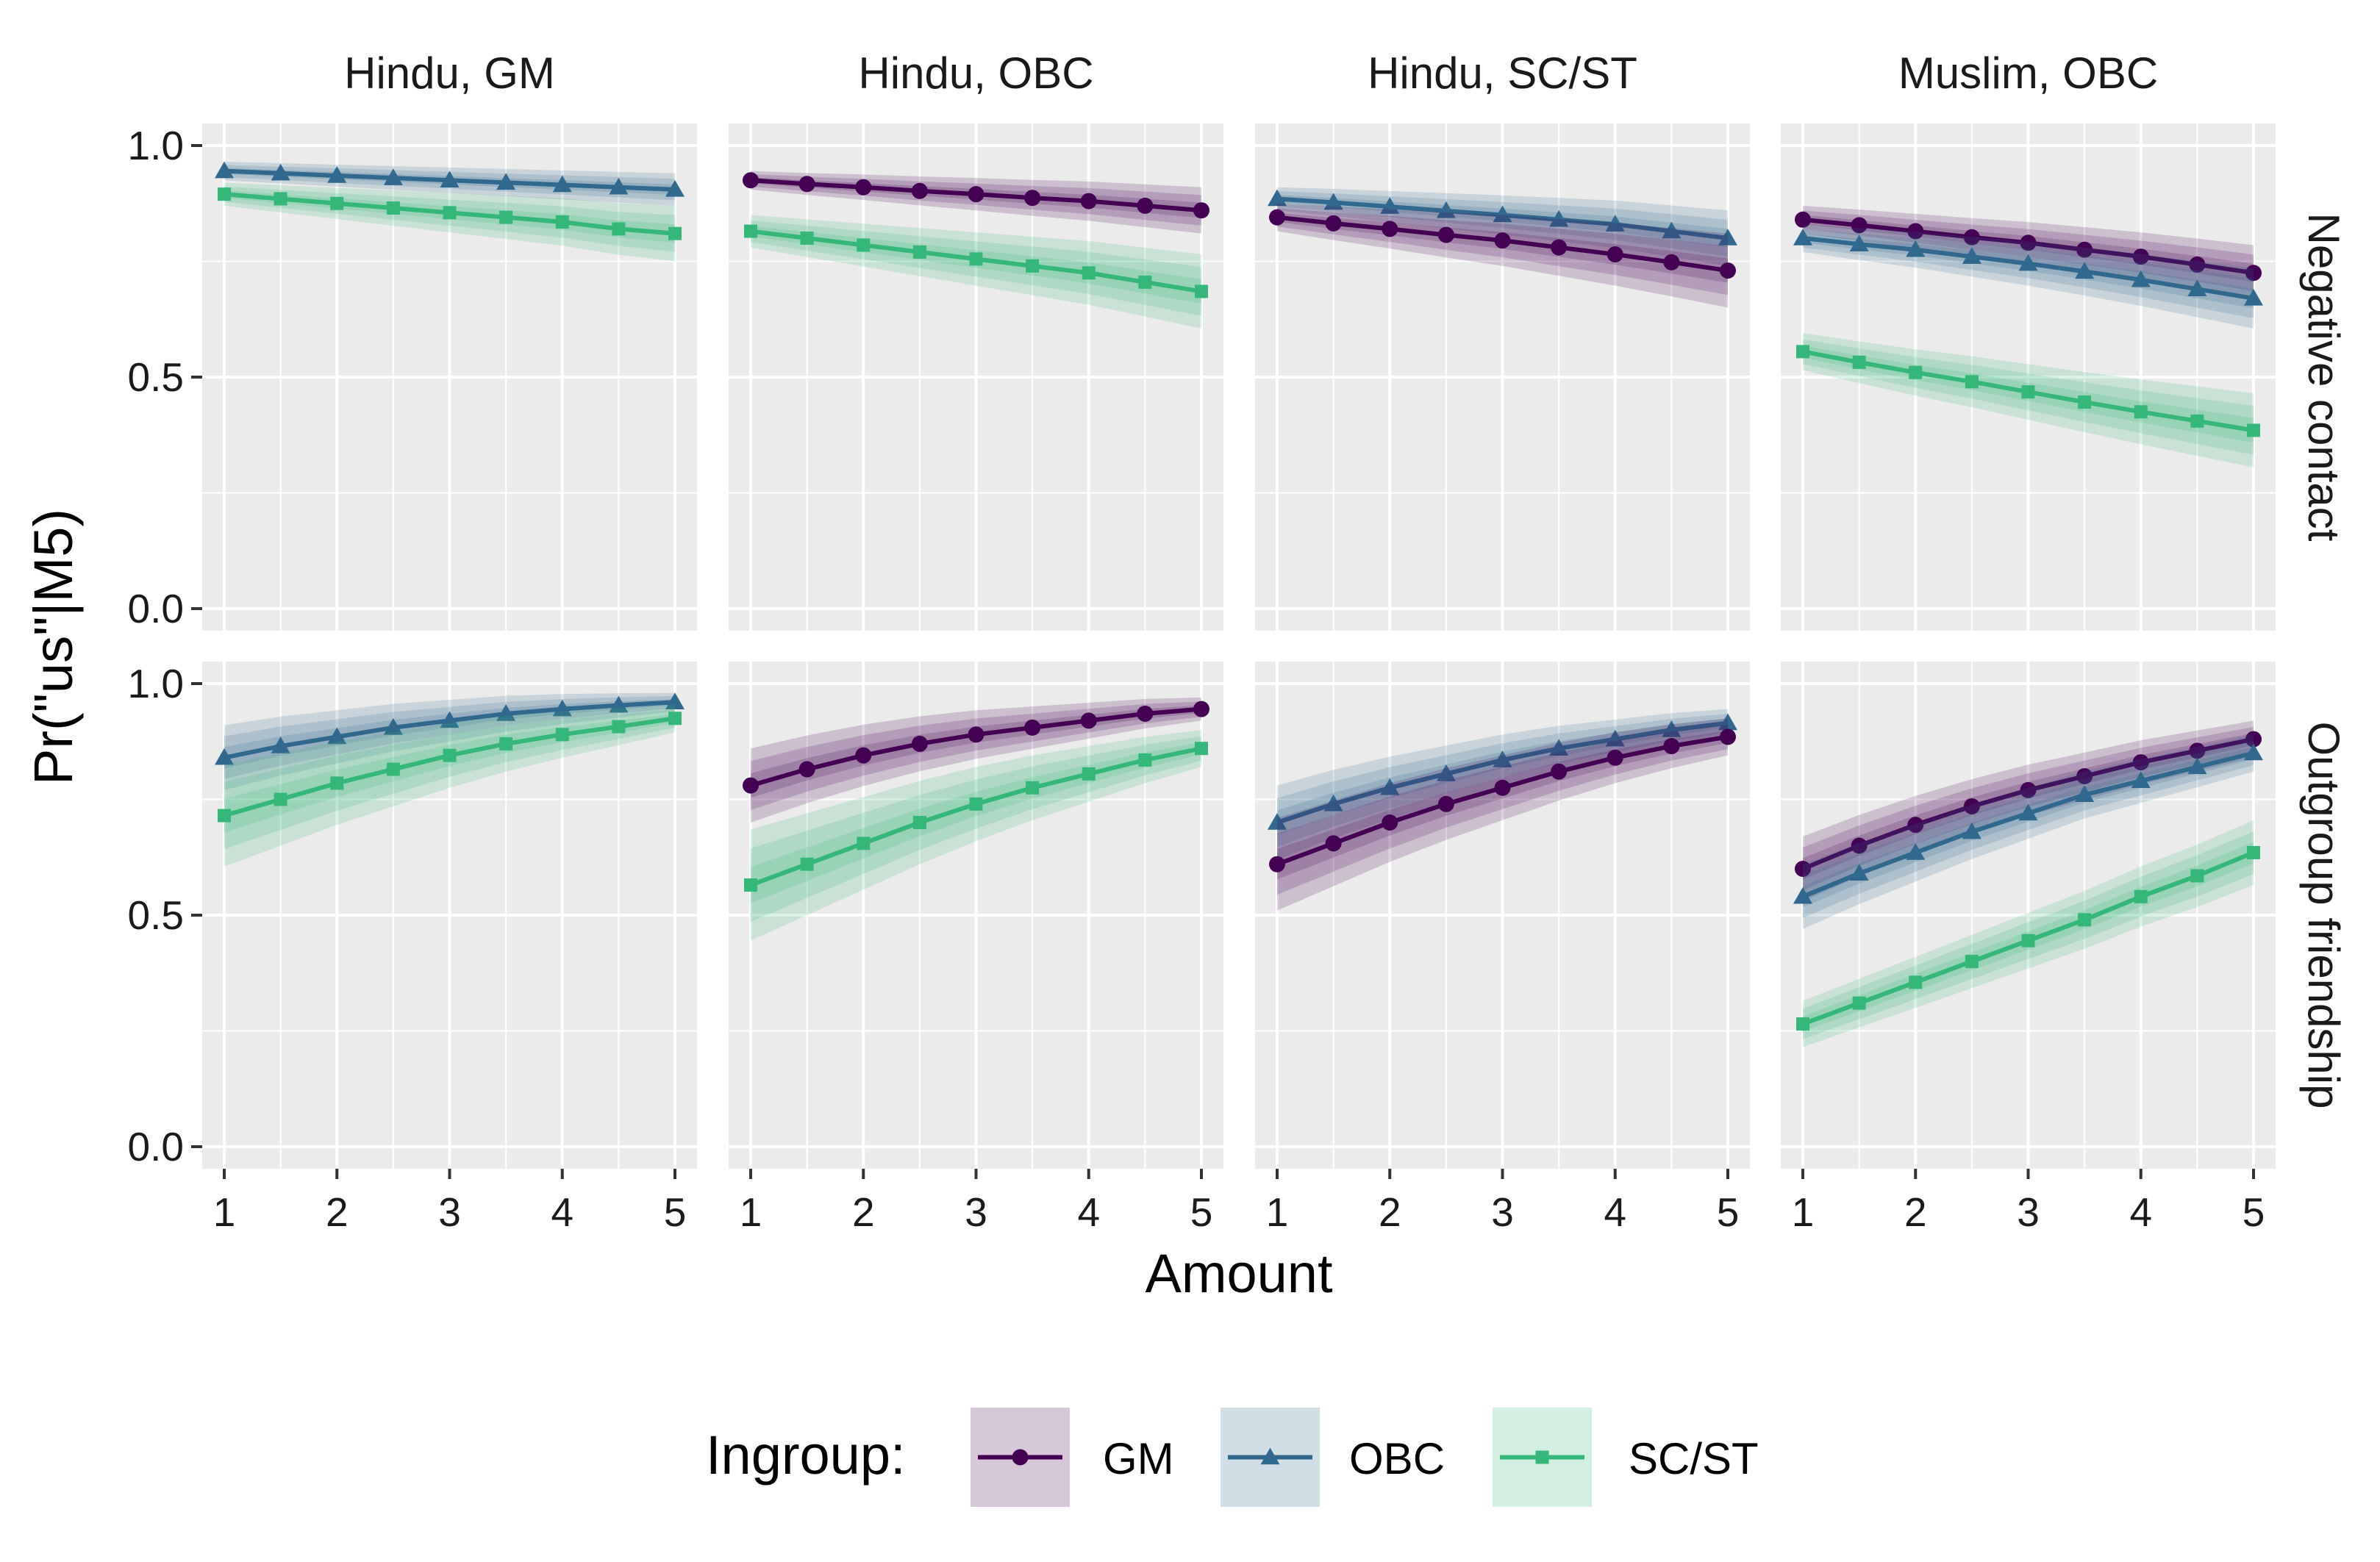 The width and height of the screenshot is (2380, 1562). What do you see at coordinates (156, 915) in the screenshot?
I see `y-tick-label: 0.5` at bounding box center [156, 915].